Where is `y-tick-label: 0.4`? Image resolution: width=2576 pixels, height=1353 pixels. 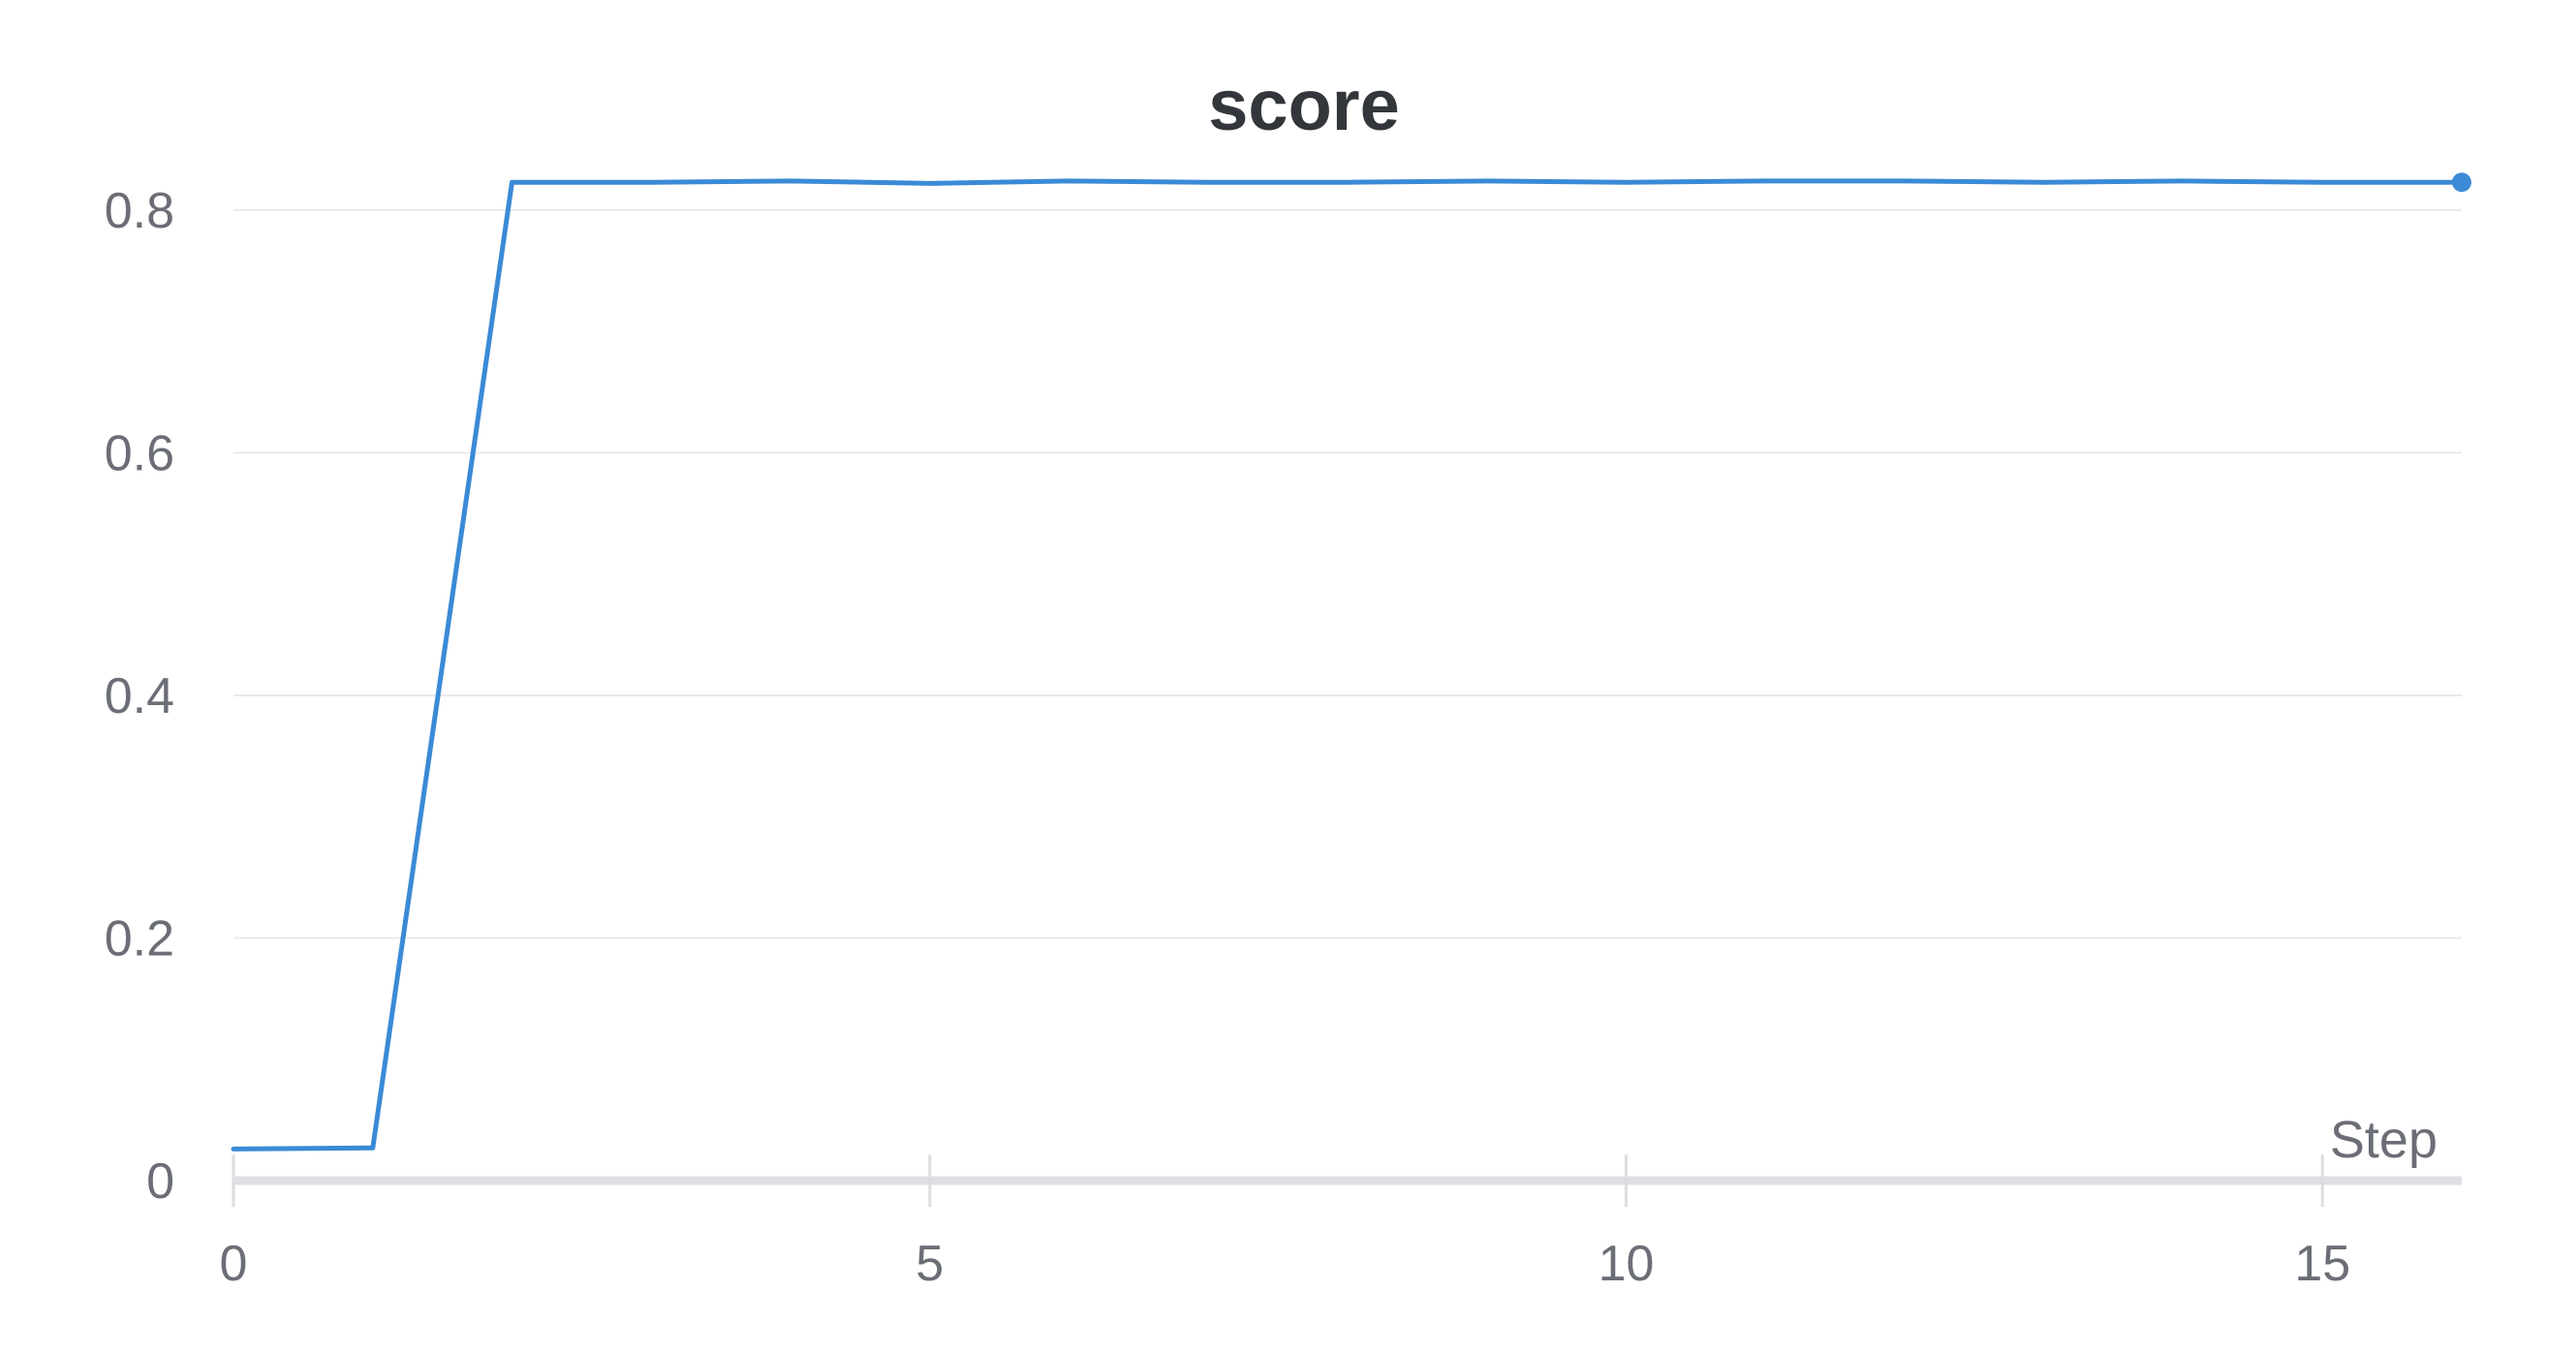
y-tick-label: 0.4 is located at coordinates (139, 696).